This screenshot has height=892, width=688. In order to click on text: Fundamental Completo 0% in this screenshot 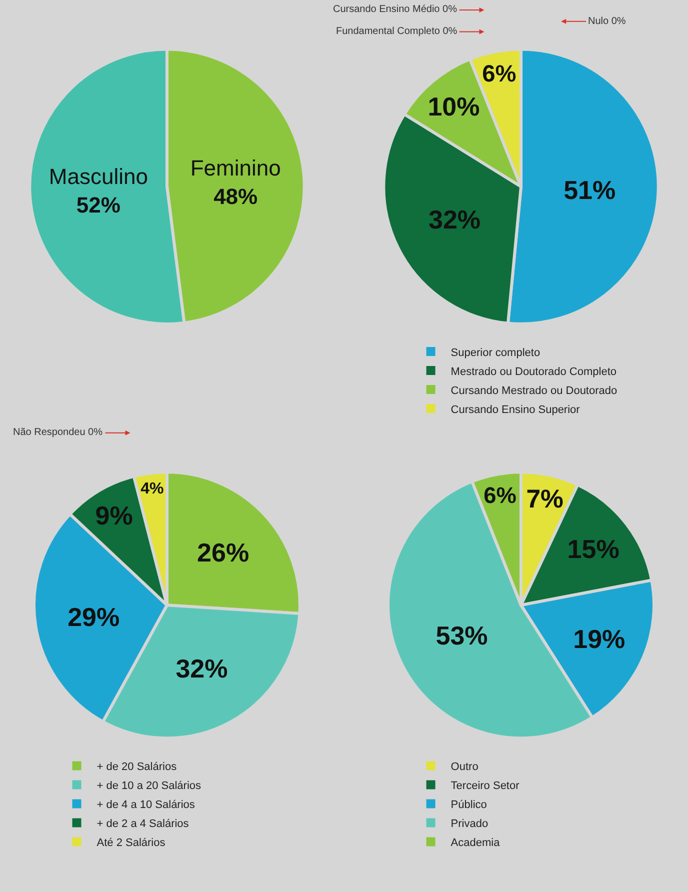, I will do `click(397, 31)`.